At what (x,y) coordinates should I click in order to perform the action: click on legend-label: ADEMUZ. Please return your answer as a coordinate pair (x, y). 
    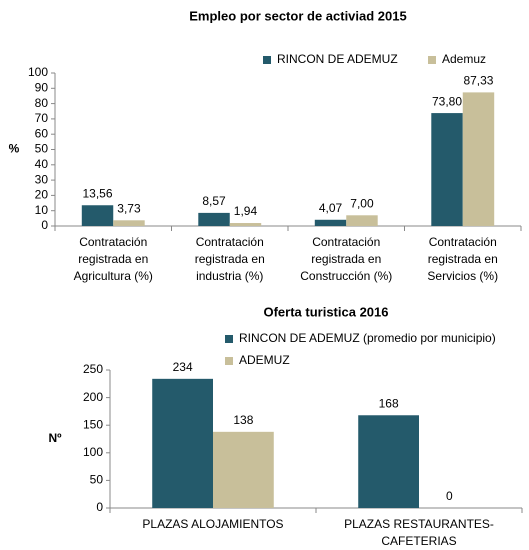
    Looking at the image, I should click on (264, 360).